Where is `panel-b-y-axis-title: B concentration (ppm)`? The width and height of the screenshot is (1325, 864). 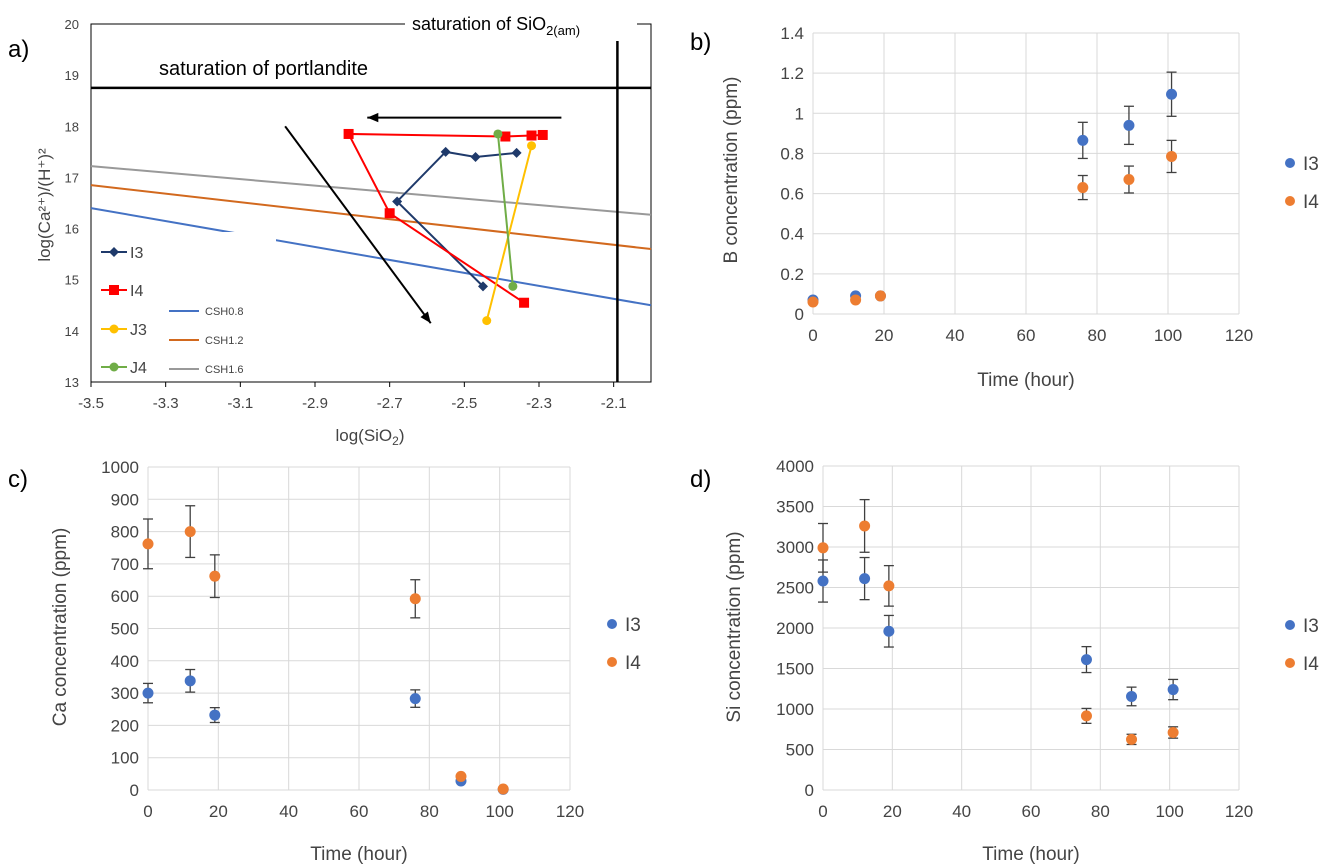 panel-b-y-axis-title: B concentration (ppm) is located at coordinates (731, 170).